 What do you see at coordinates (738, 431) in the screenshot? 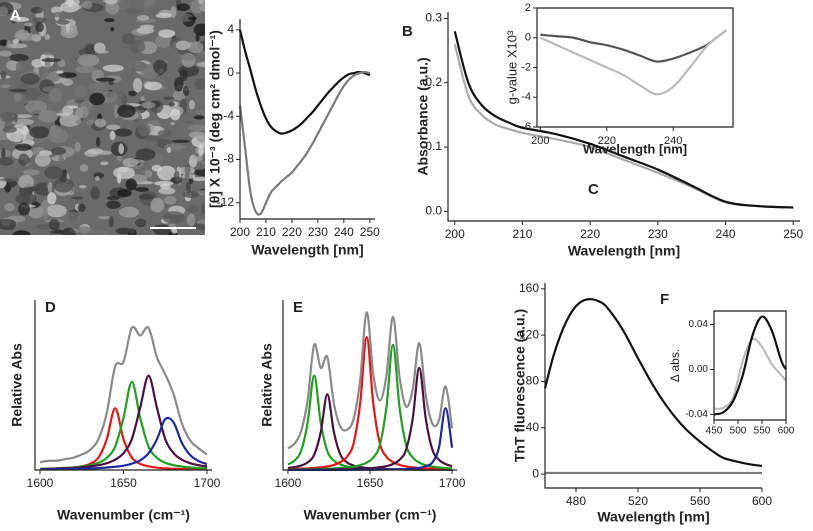
I see `x-tick-label: 500` at bounding box center [738, 431].